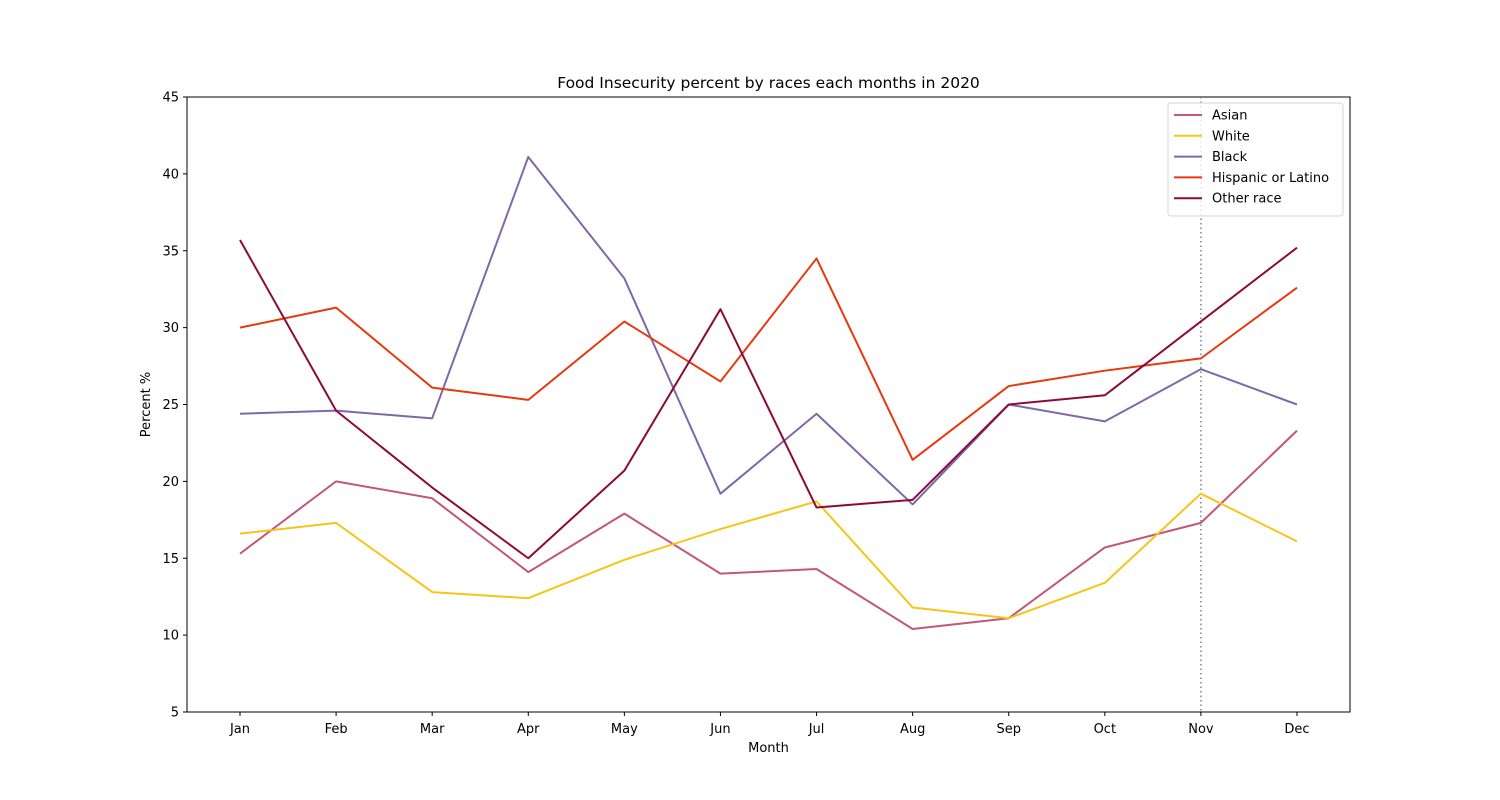 This screenshot has height=800, width=1500. Describe the element at coordinates (170, 405) in the screenshot. I see `y-tick-label: 25` at that location.